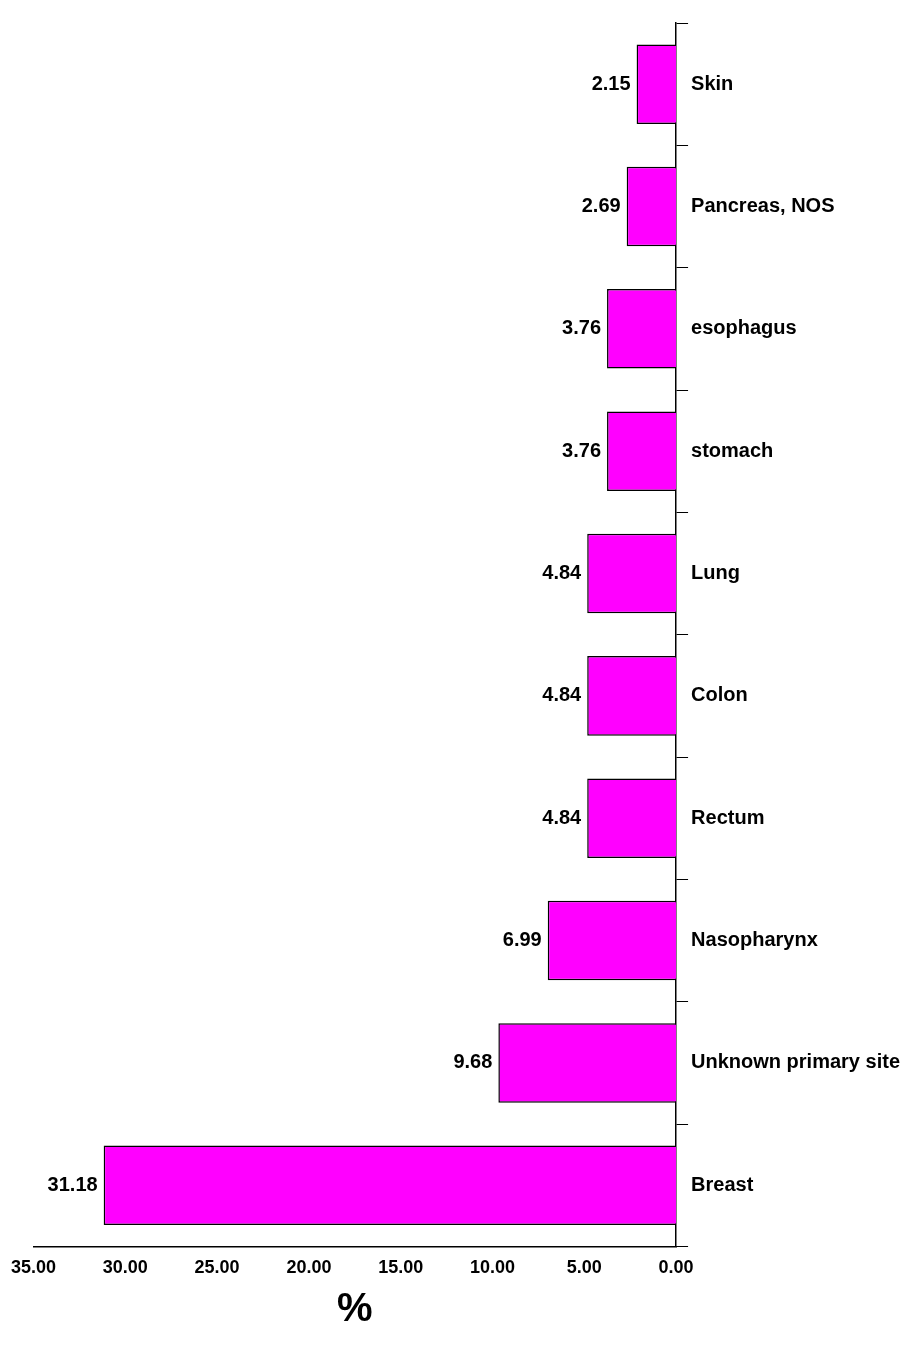 The width and height of the screenshot is (921, 1348). Describe the element at coordinates (401, 1267) in the screenshot. I see `x-tick-label: 15.00` at that location.